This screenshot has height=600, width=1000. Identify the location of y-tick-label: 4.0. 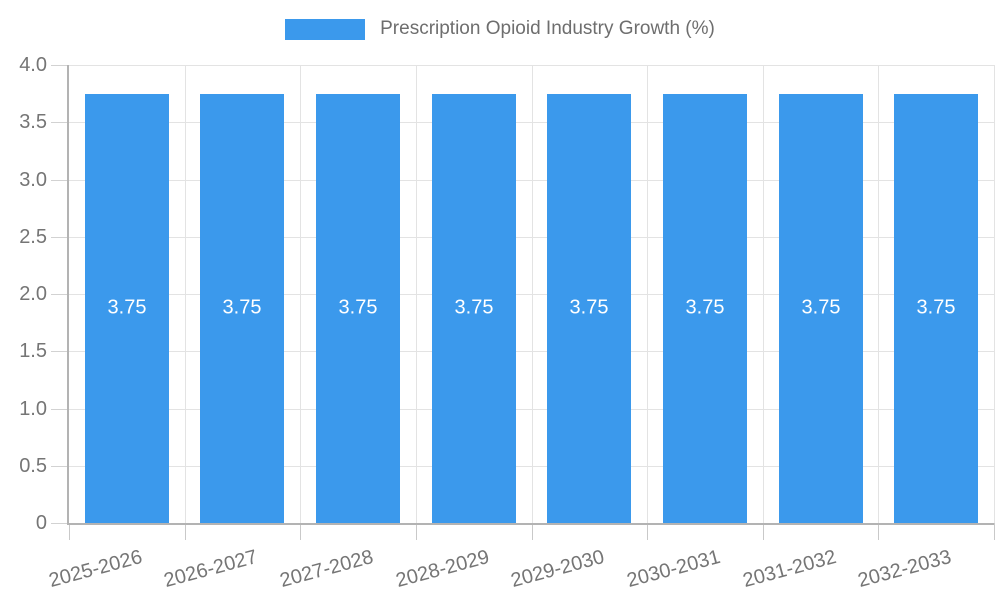
(33, 65).